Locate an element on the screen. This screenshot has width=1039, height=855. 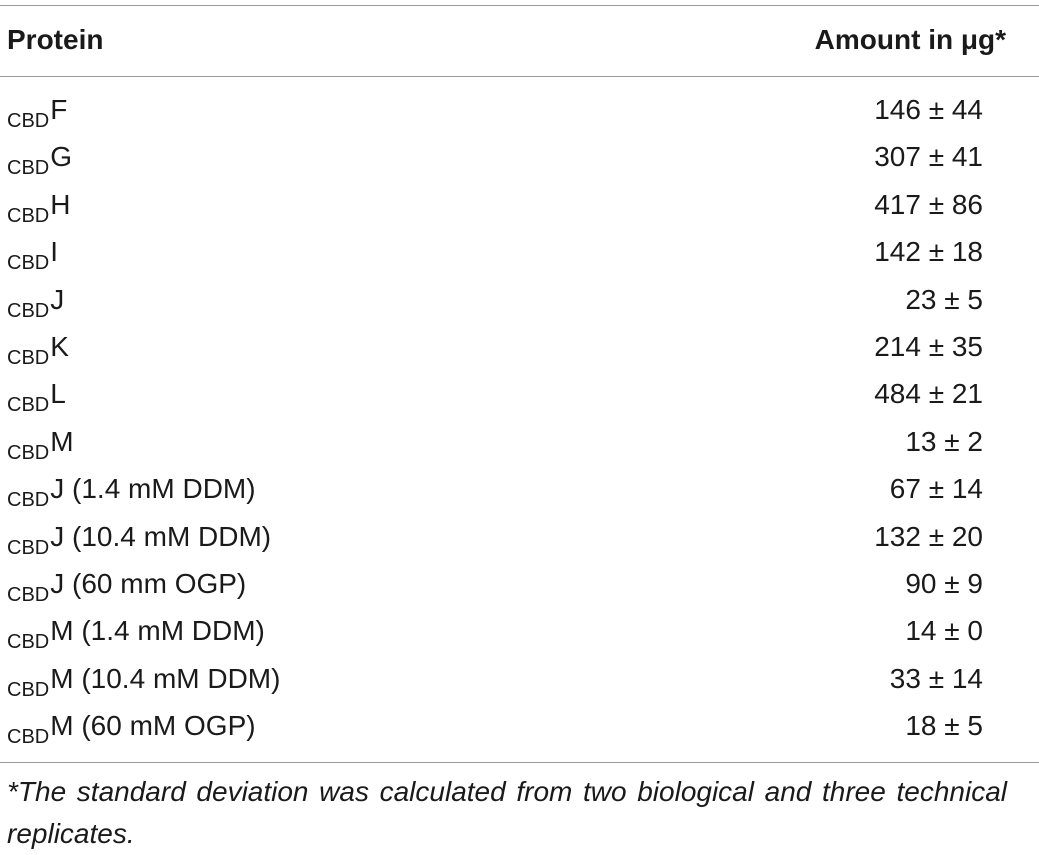
table-row: CBDJ (1.4 mM DDM) 67 ± 14 is located at coordinates (519, 490).